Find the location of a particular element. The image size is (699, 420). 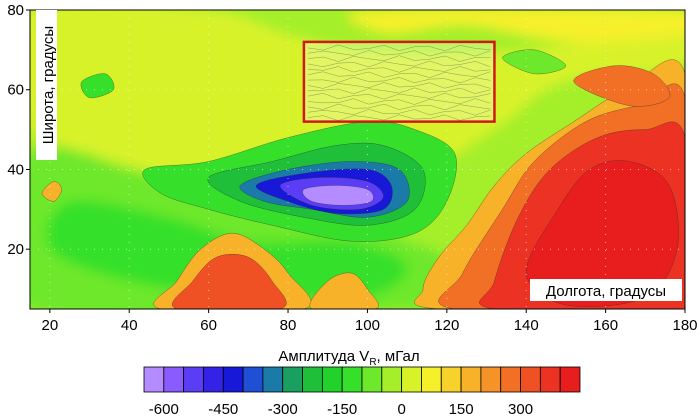

x-tick-label: 180 is located at coordinates (684, 325).